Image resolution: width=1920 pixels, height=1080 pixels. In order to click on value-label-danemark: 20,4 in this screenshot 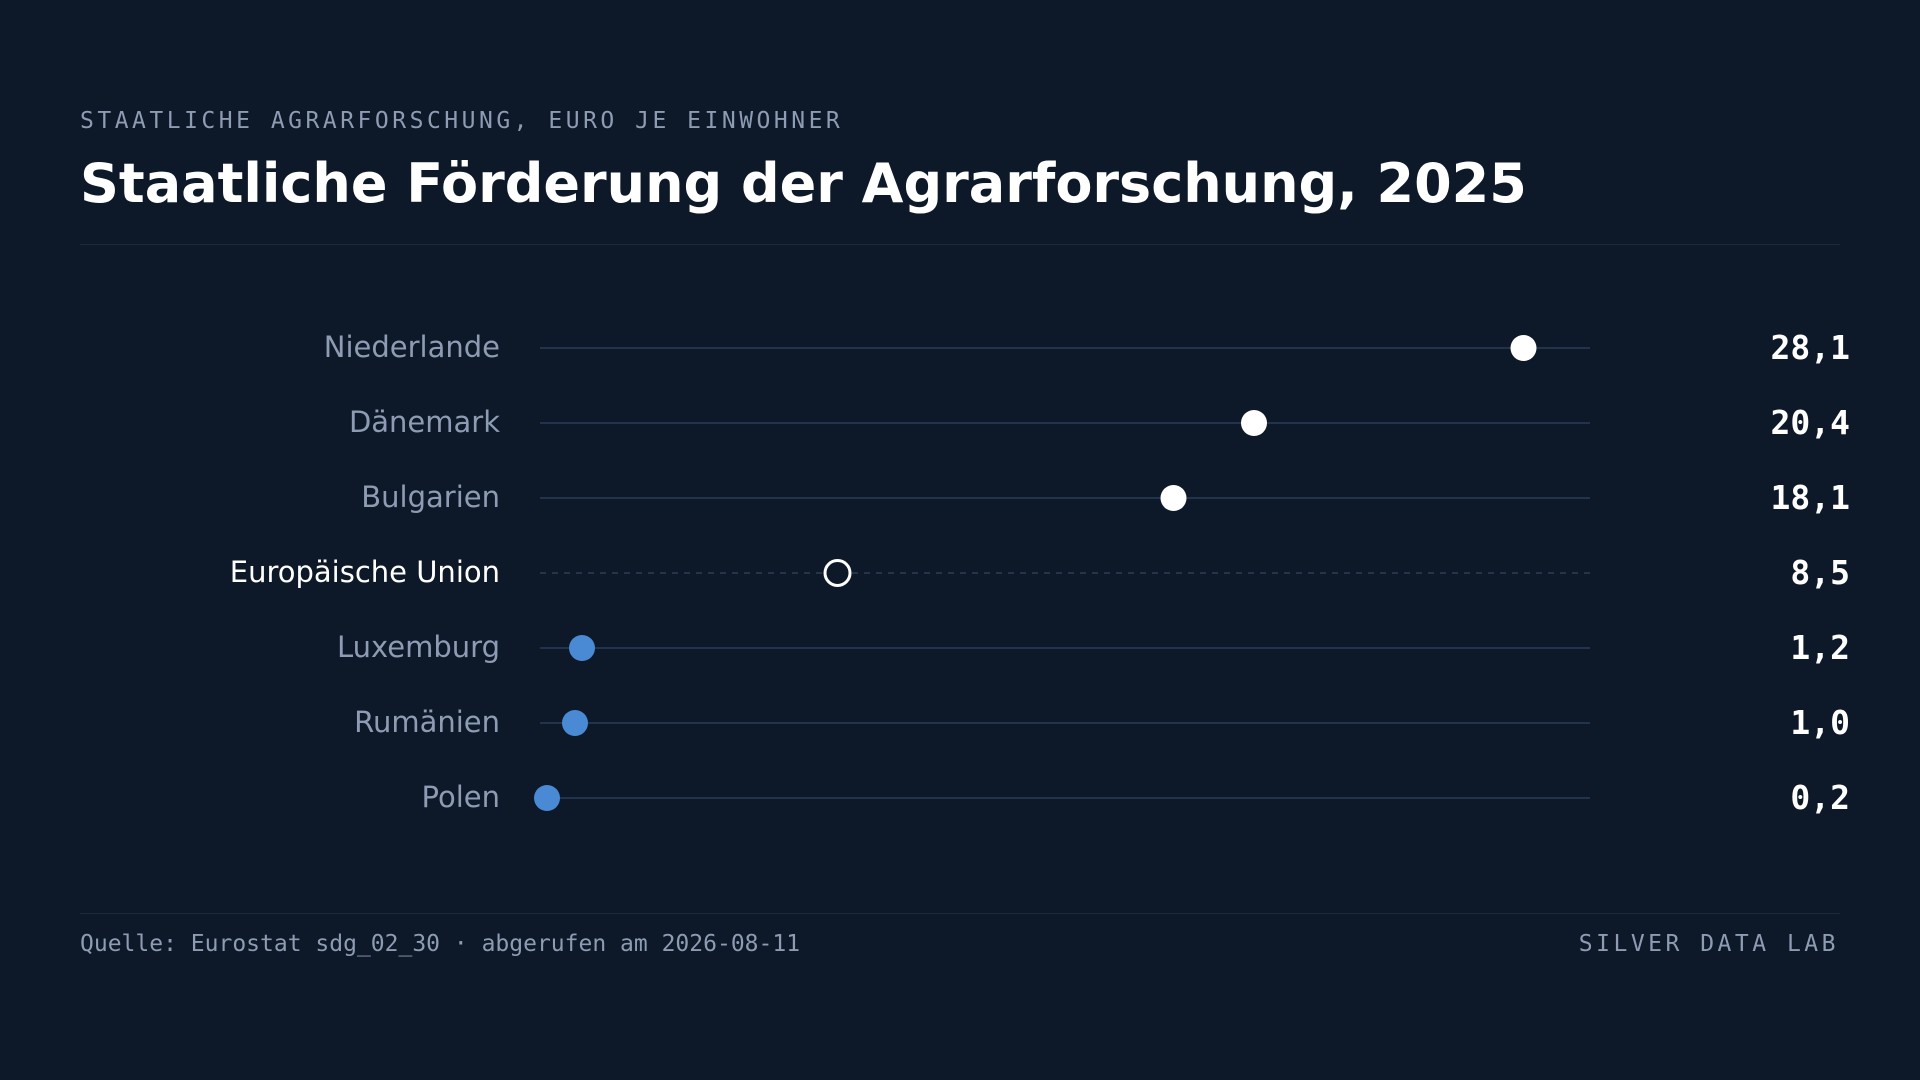, I will do `click(1810, 422)`.